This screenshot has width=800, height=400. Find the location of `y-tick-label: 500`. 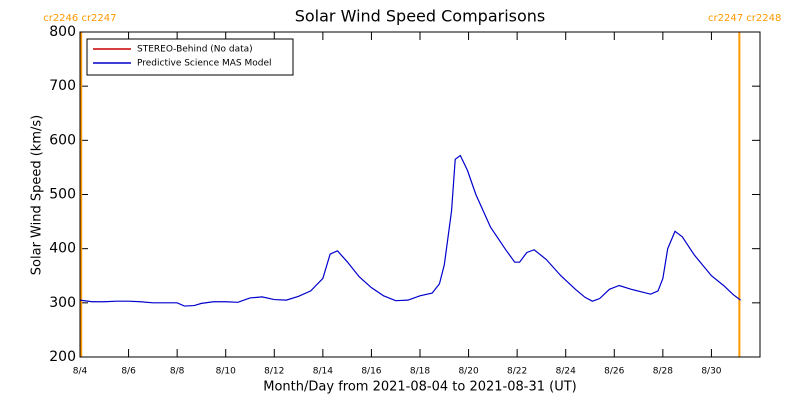

y-tick-label: 500 is located at coordinates (62, 195).